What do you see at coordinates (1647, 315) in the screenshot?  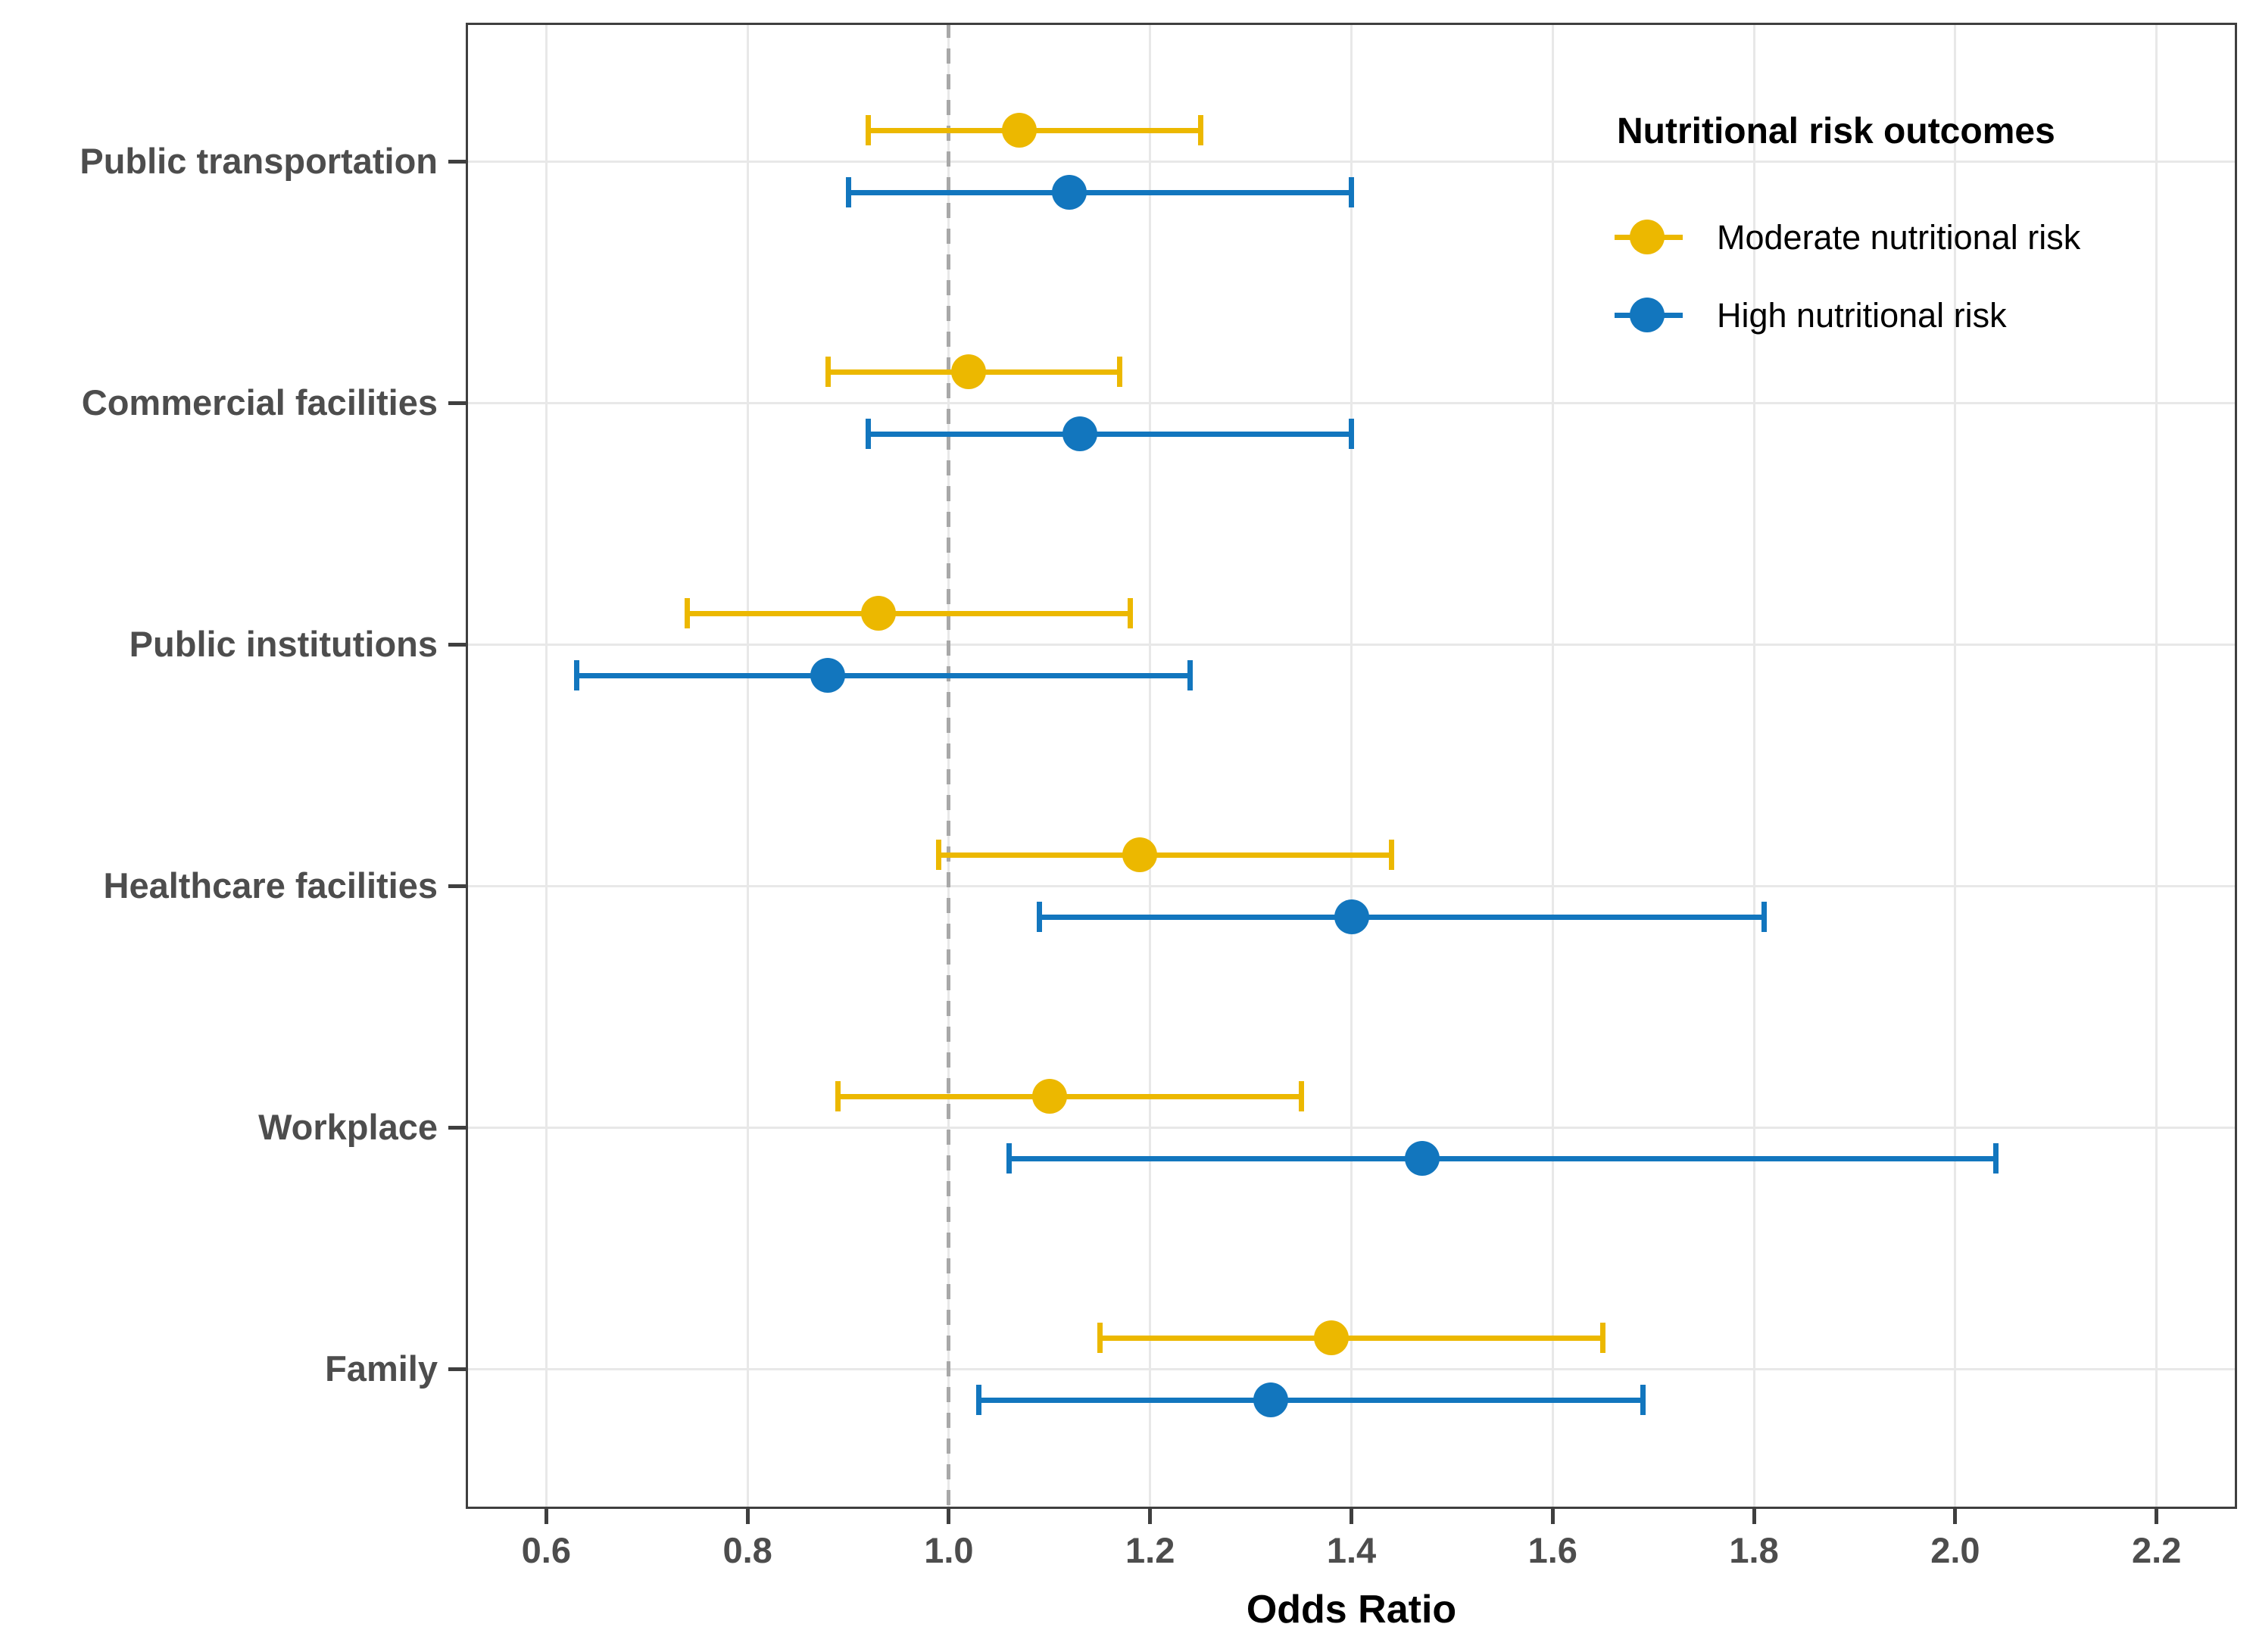 I see `legend-key-dot-high` at bounding box center [1647, 315].